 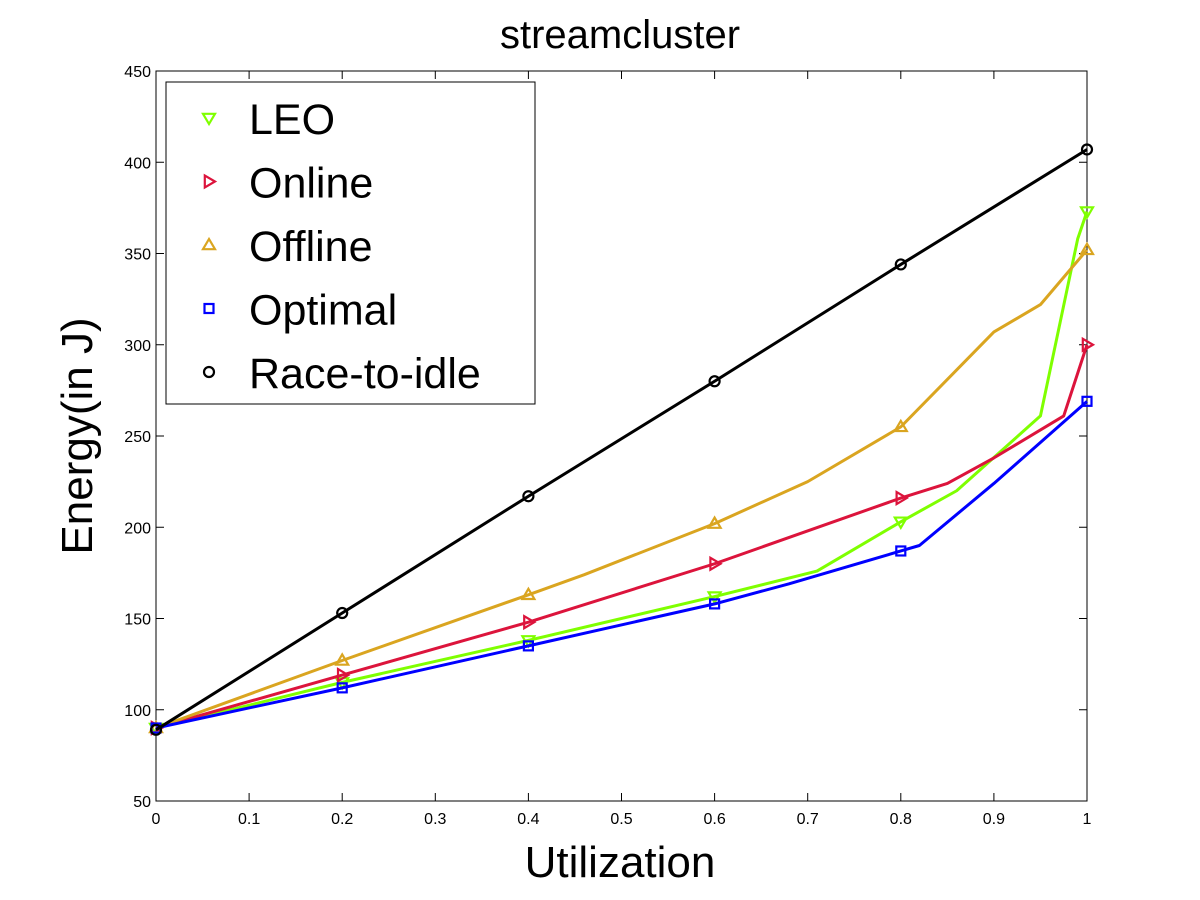 What do you see at coordinates (156, 819) in the screenshot?
I see `x-tick-label: 0` at bounding box center [156, 819].